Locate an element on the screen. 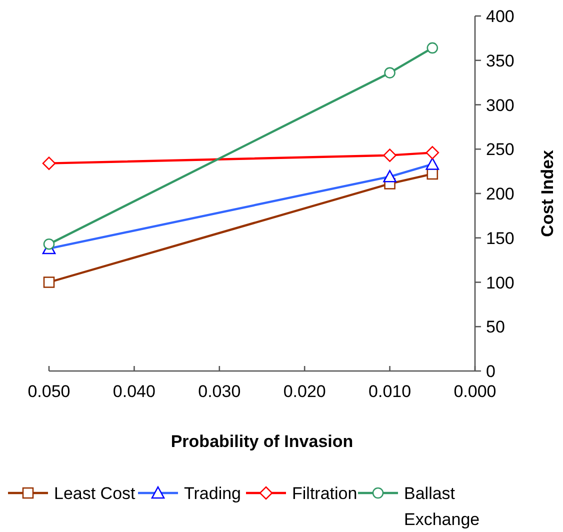 This screenshot has height=532, width=563. y-tick-label: 250 is located at coordinates (500, 150).